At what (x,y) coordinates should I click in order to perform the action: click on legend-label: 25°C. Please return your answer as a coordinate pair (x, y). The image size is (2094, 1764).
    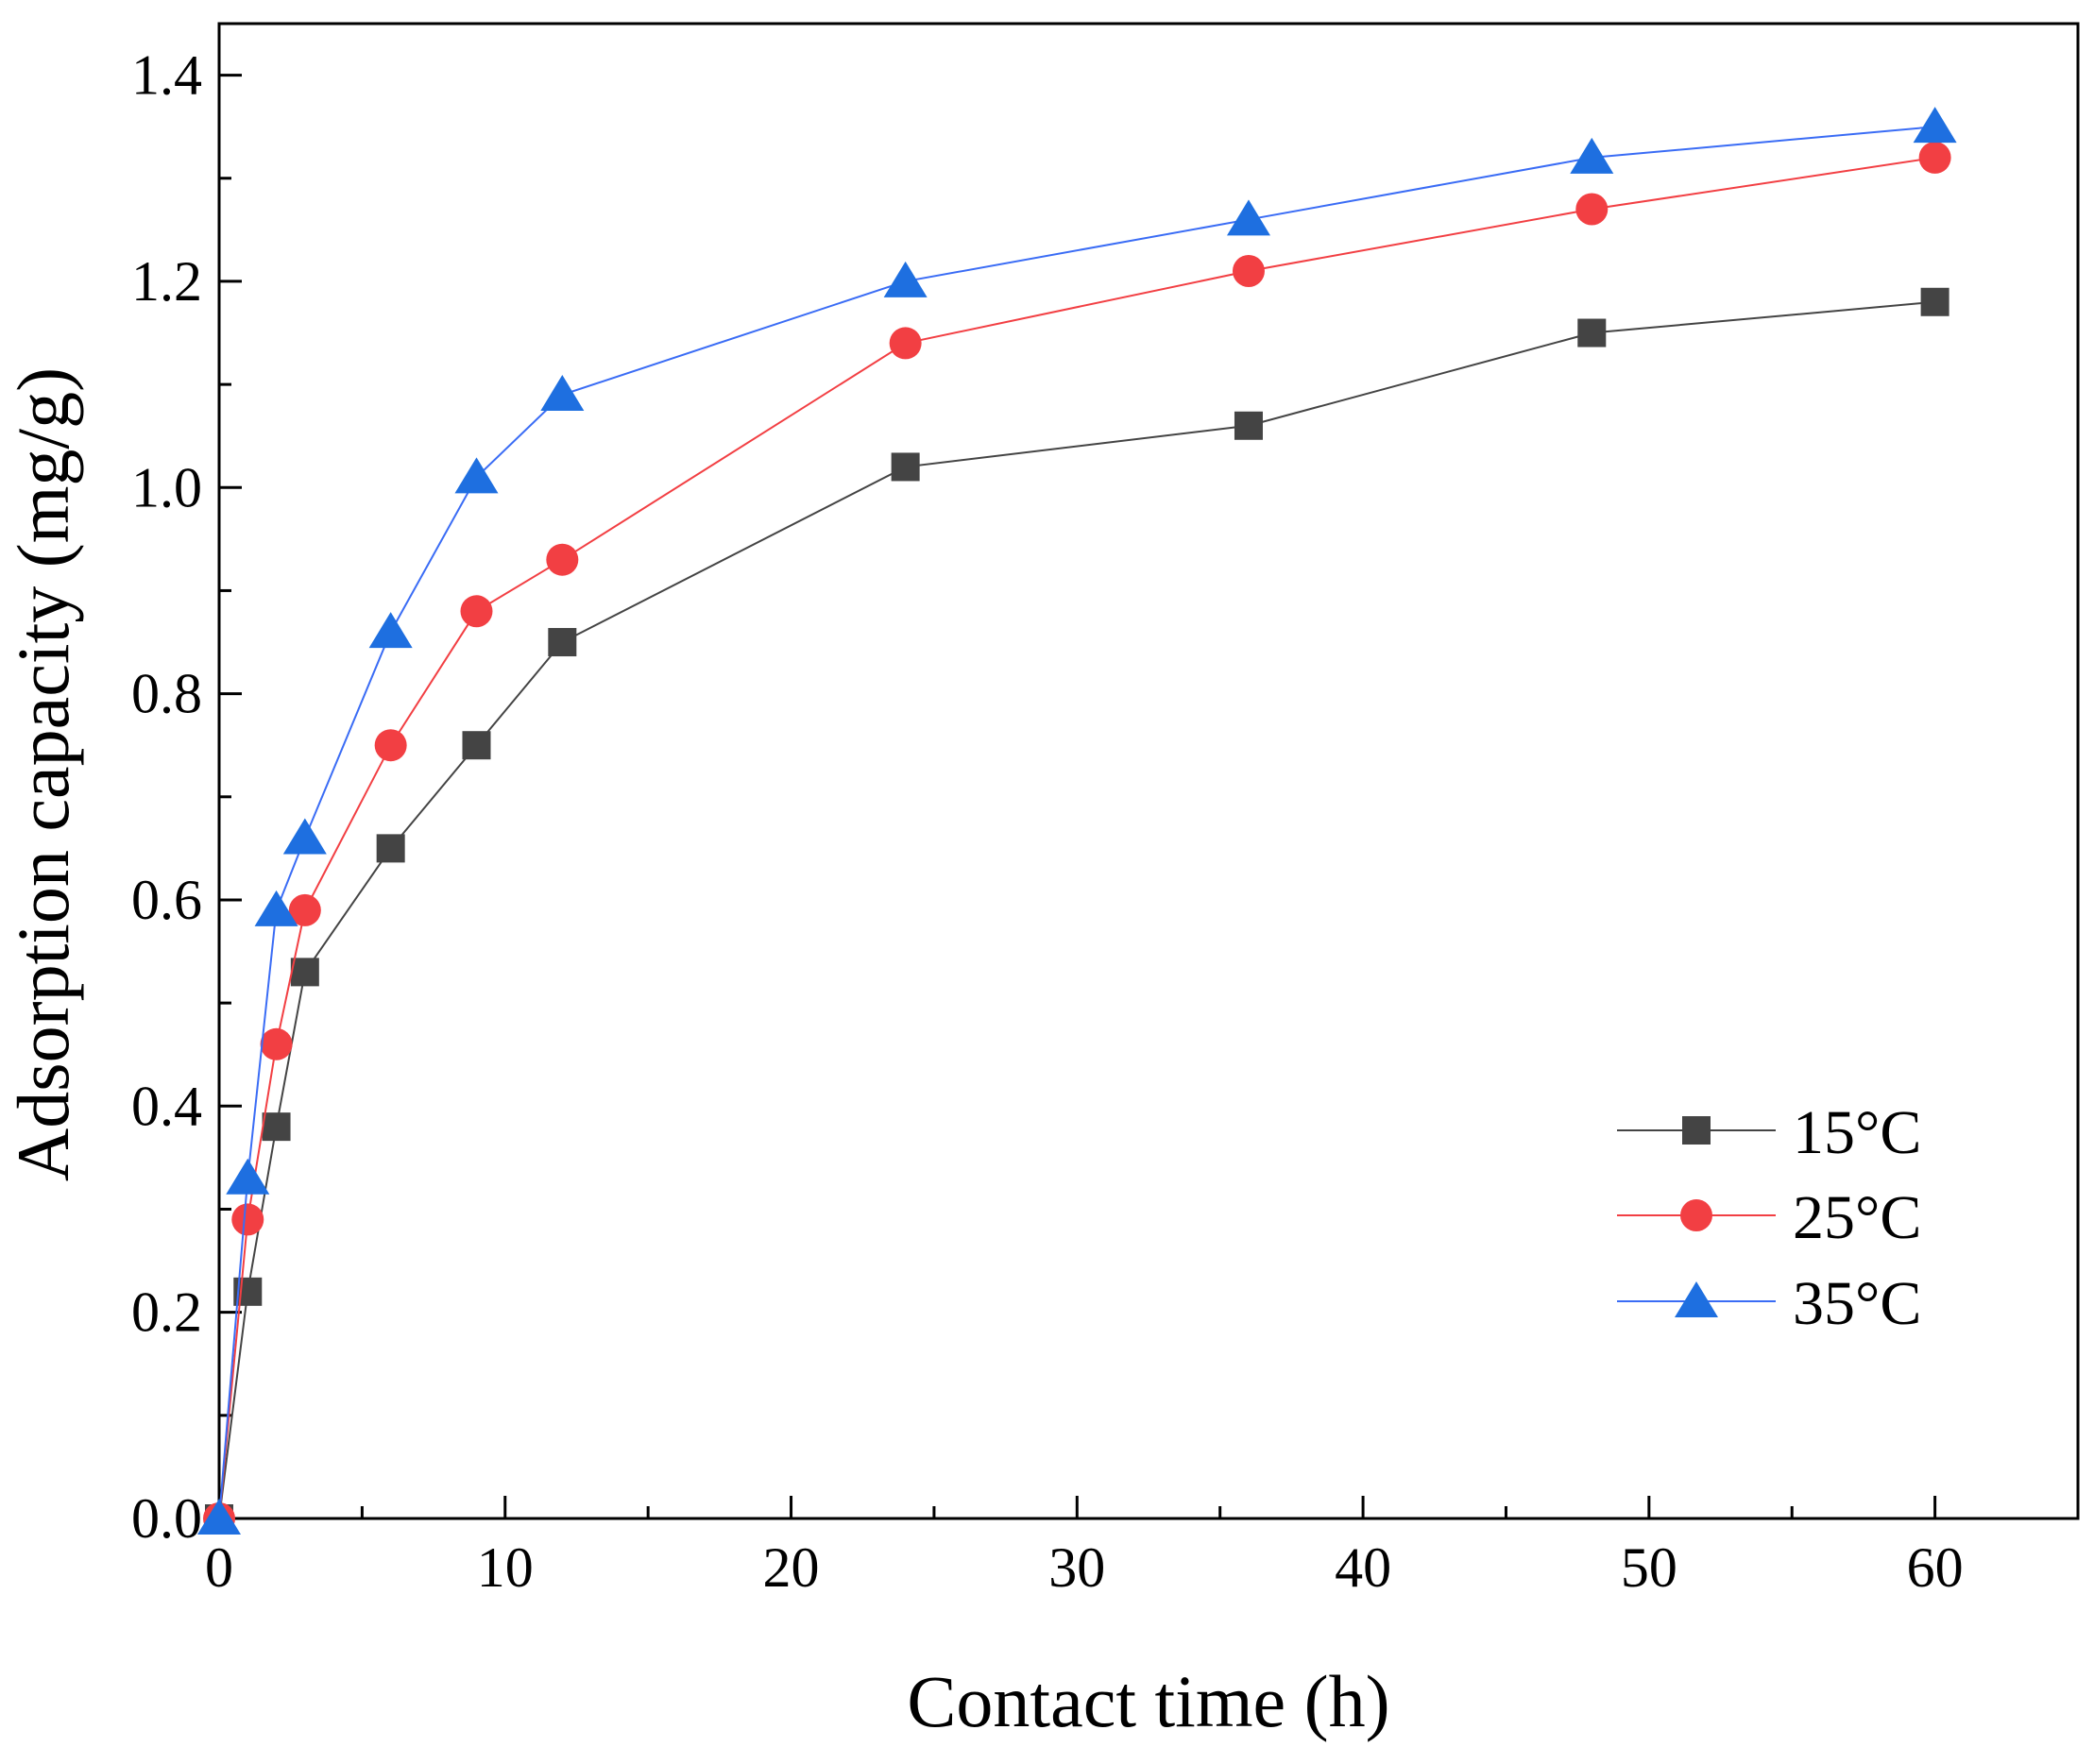
    Looking at the image, I should click on (1857, 1217).